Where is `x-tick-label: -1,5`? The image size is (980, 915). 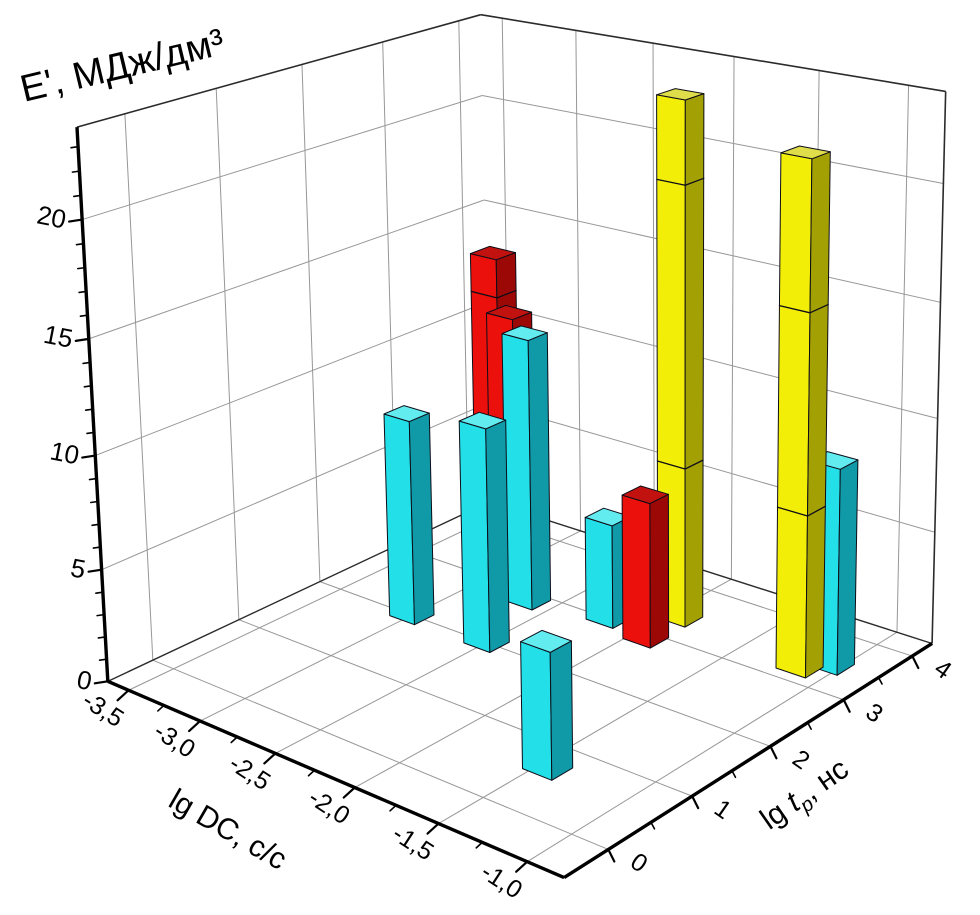 x-tick-label: -1,5 is located at coordinates (412, 842).